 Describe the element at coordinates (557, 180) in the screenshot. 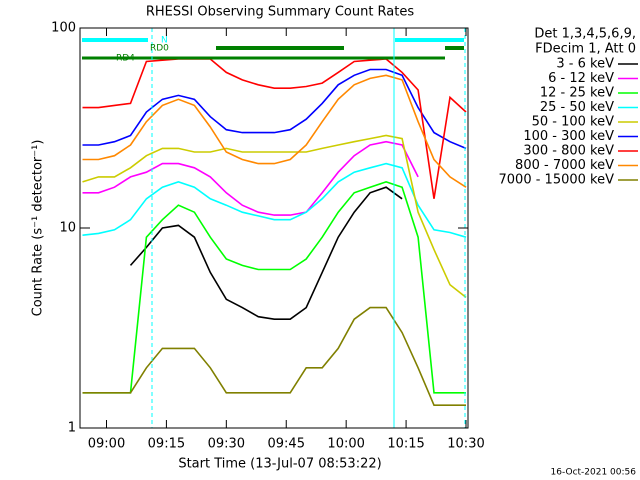

I see `legend-label: 7000 - 15000 keV` at that location.